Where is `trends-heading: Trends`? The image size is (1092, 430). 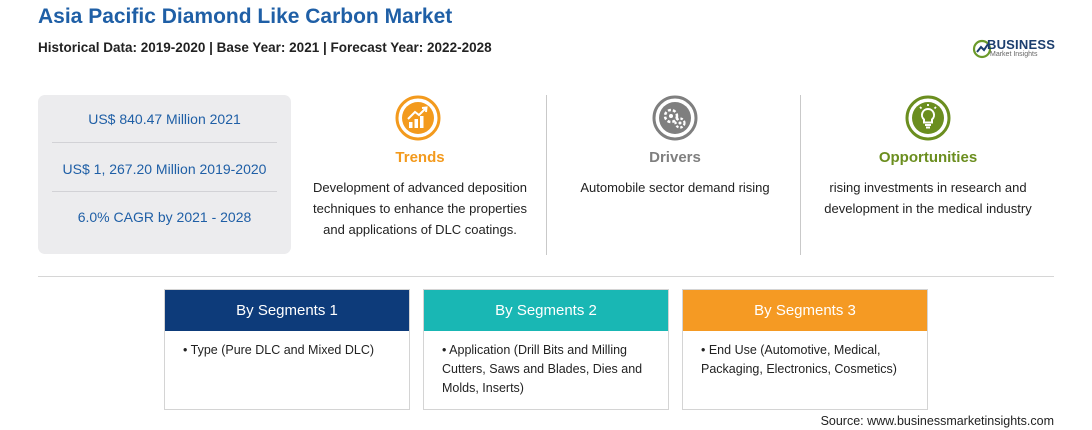
trends-heading: Trends is located at coordinates (420, 157).